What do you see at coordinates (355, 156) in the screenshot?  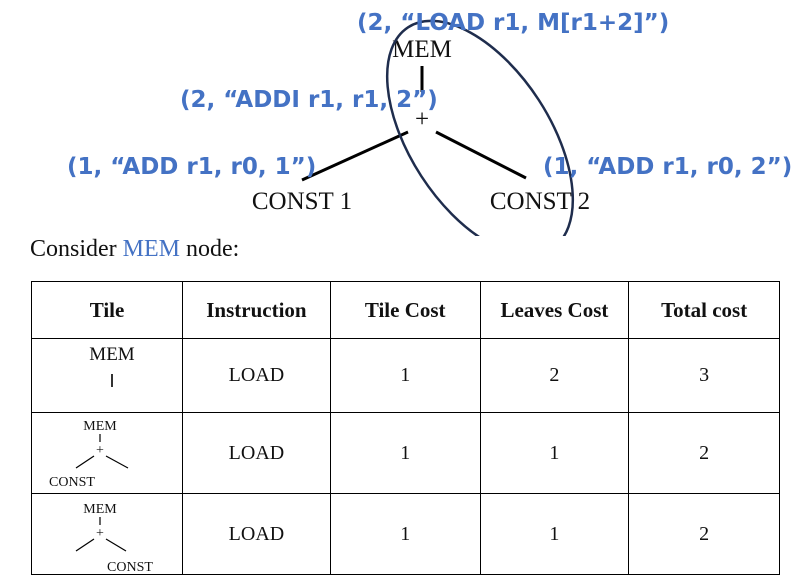 I see `edge-plus-left` at bounding box center [355, 156].